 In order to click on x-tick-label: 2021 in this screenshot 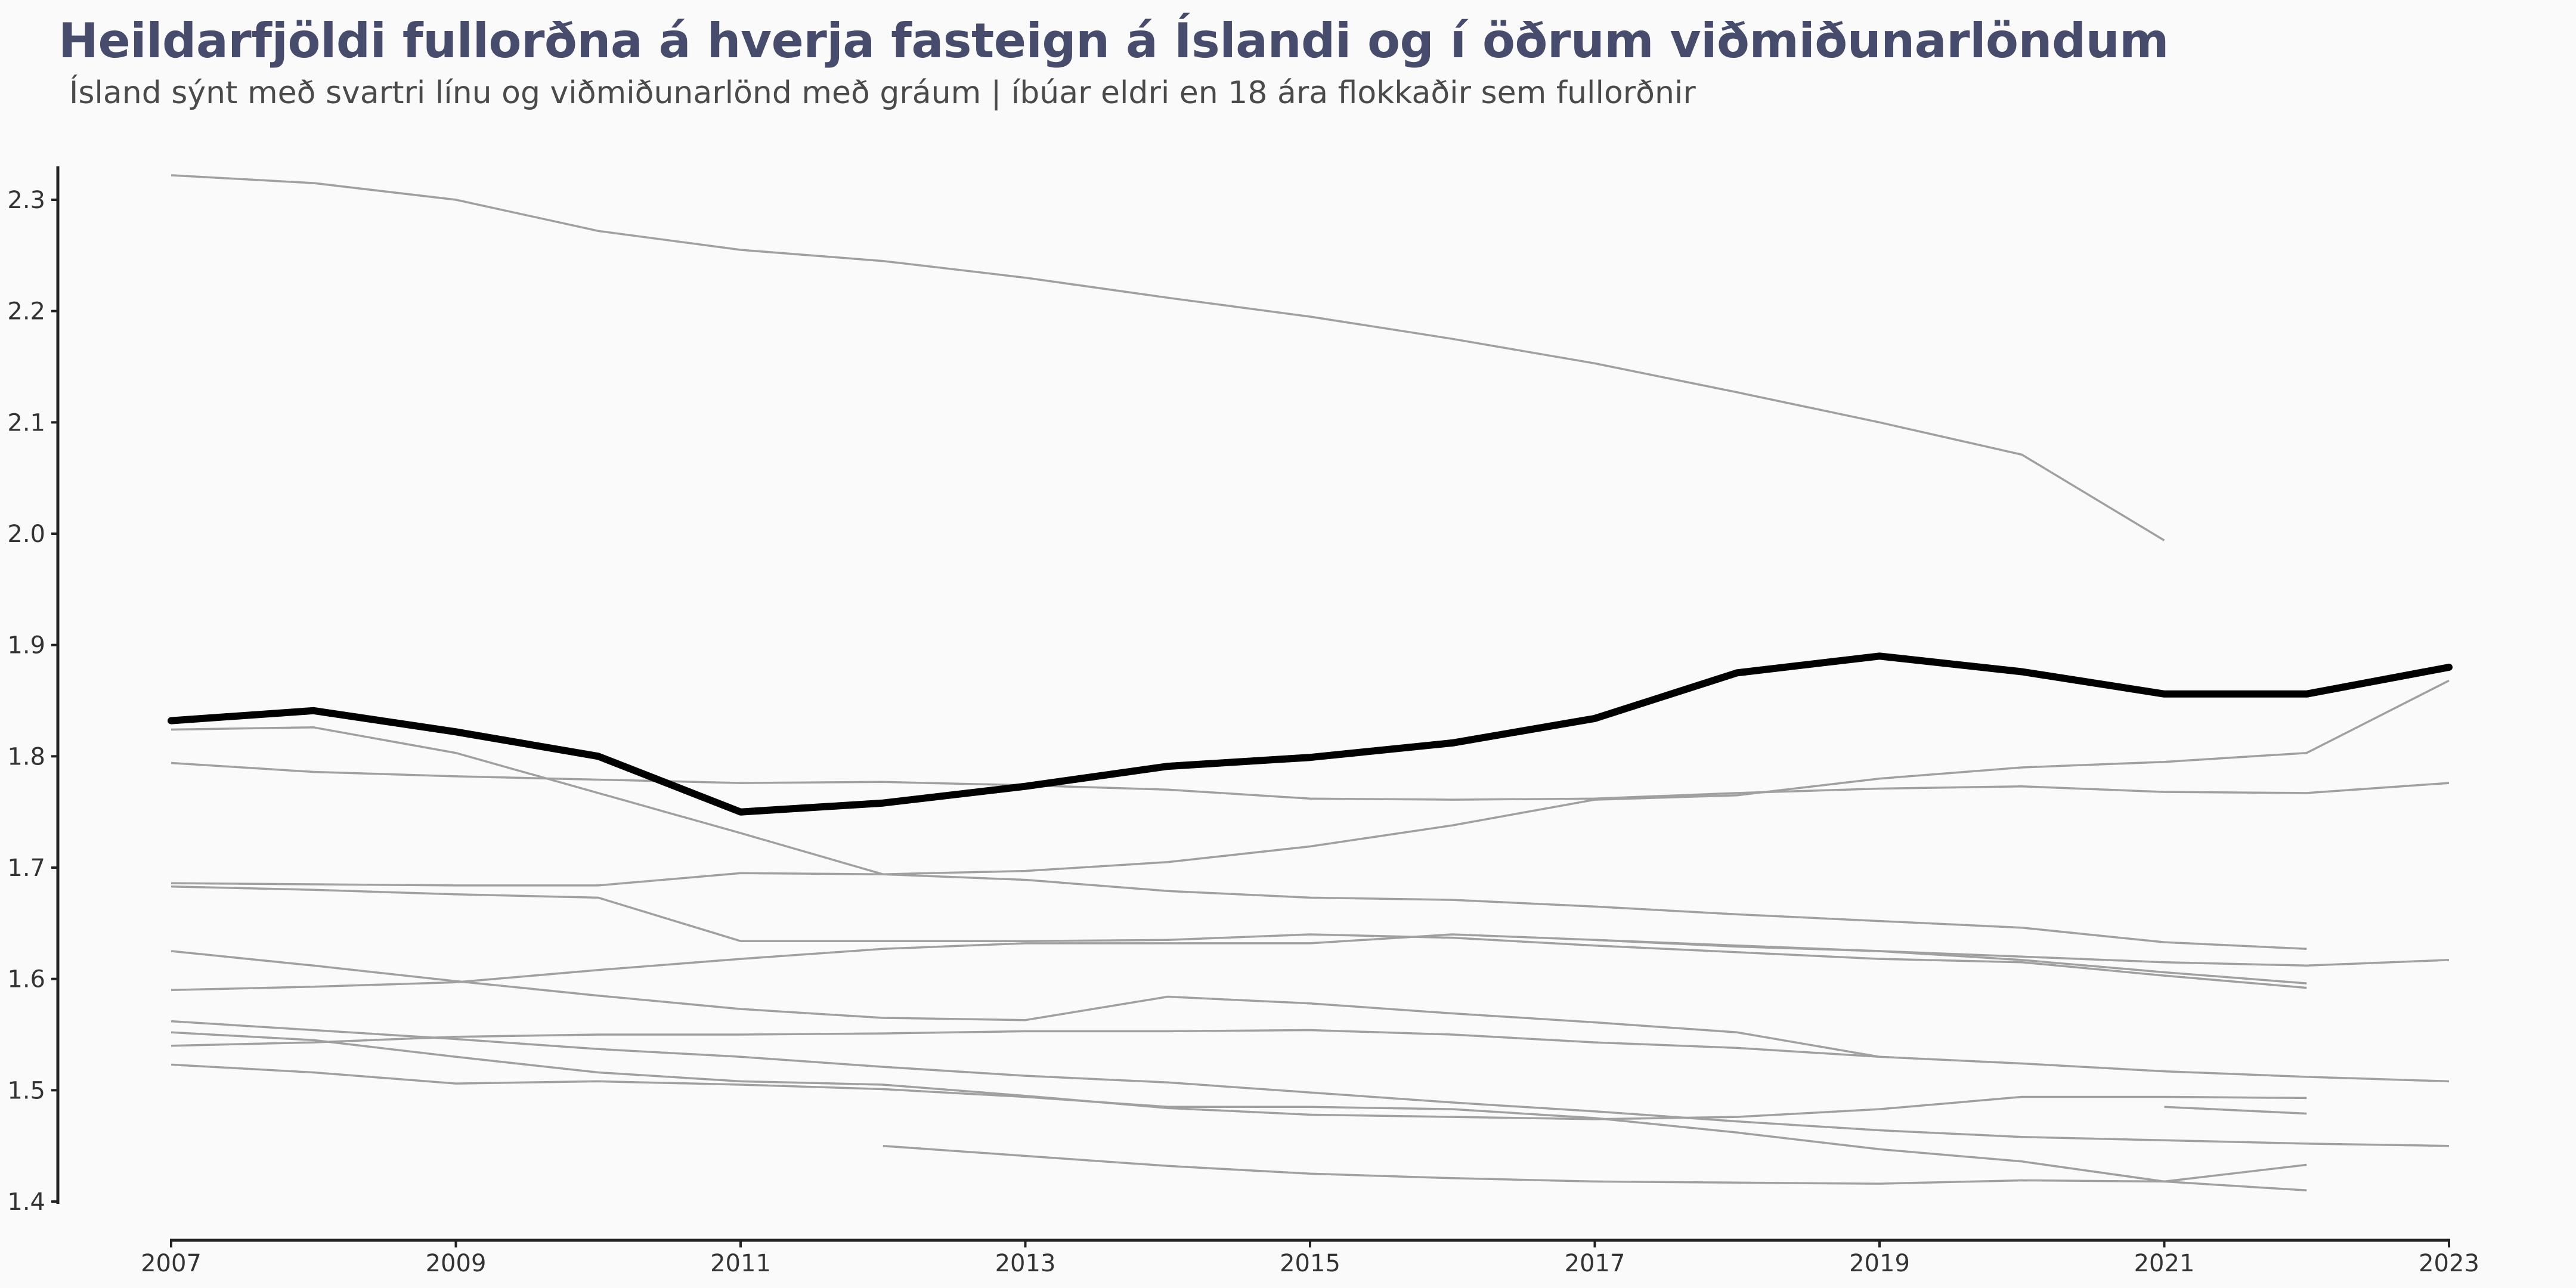, I will do `click(2164, 1264)`.